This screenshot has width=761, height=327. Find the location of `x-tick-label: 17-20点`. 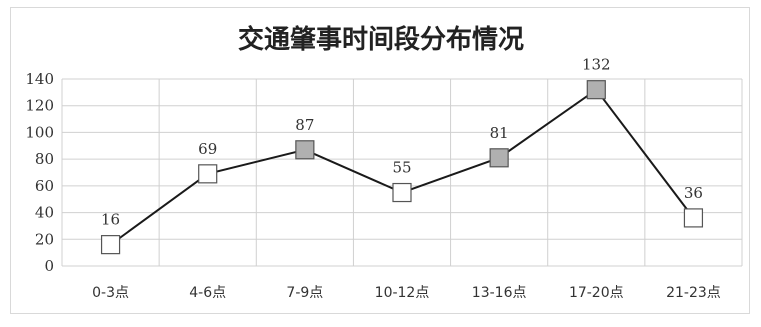

x-tick-label: 17-20点 is located at coordinates (596, 293).